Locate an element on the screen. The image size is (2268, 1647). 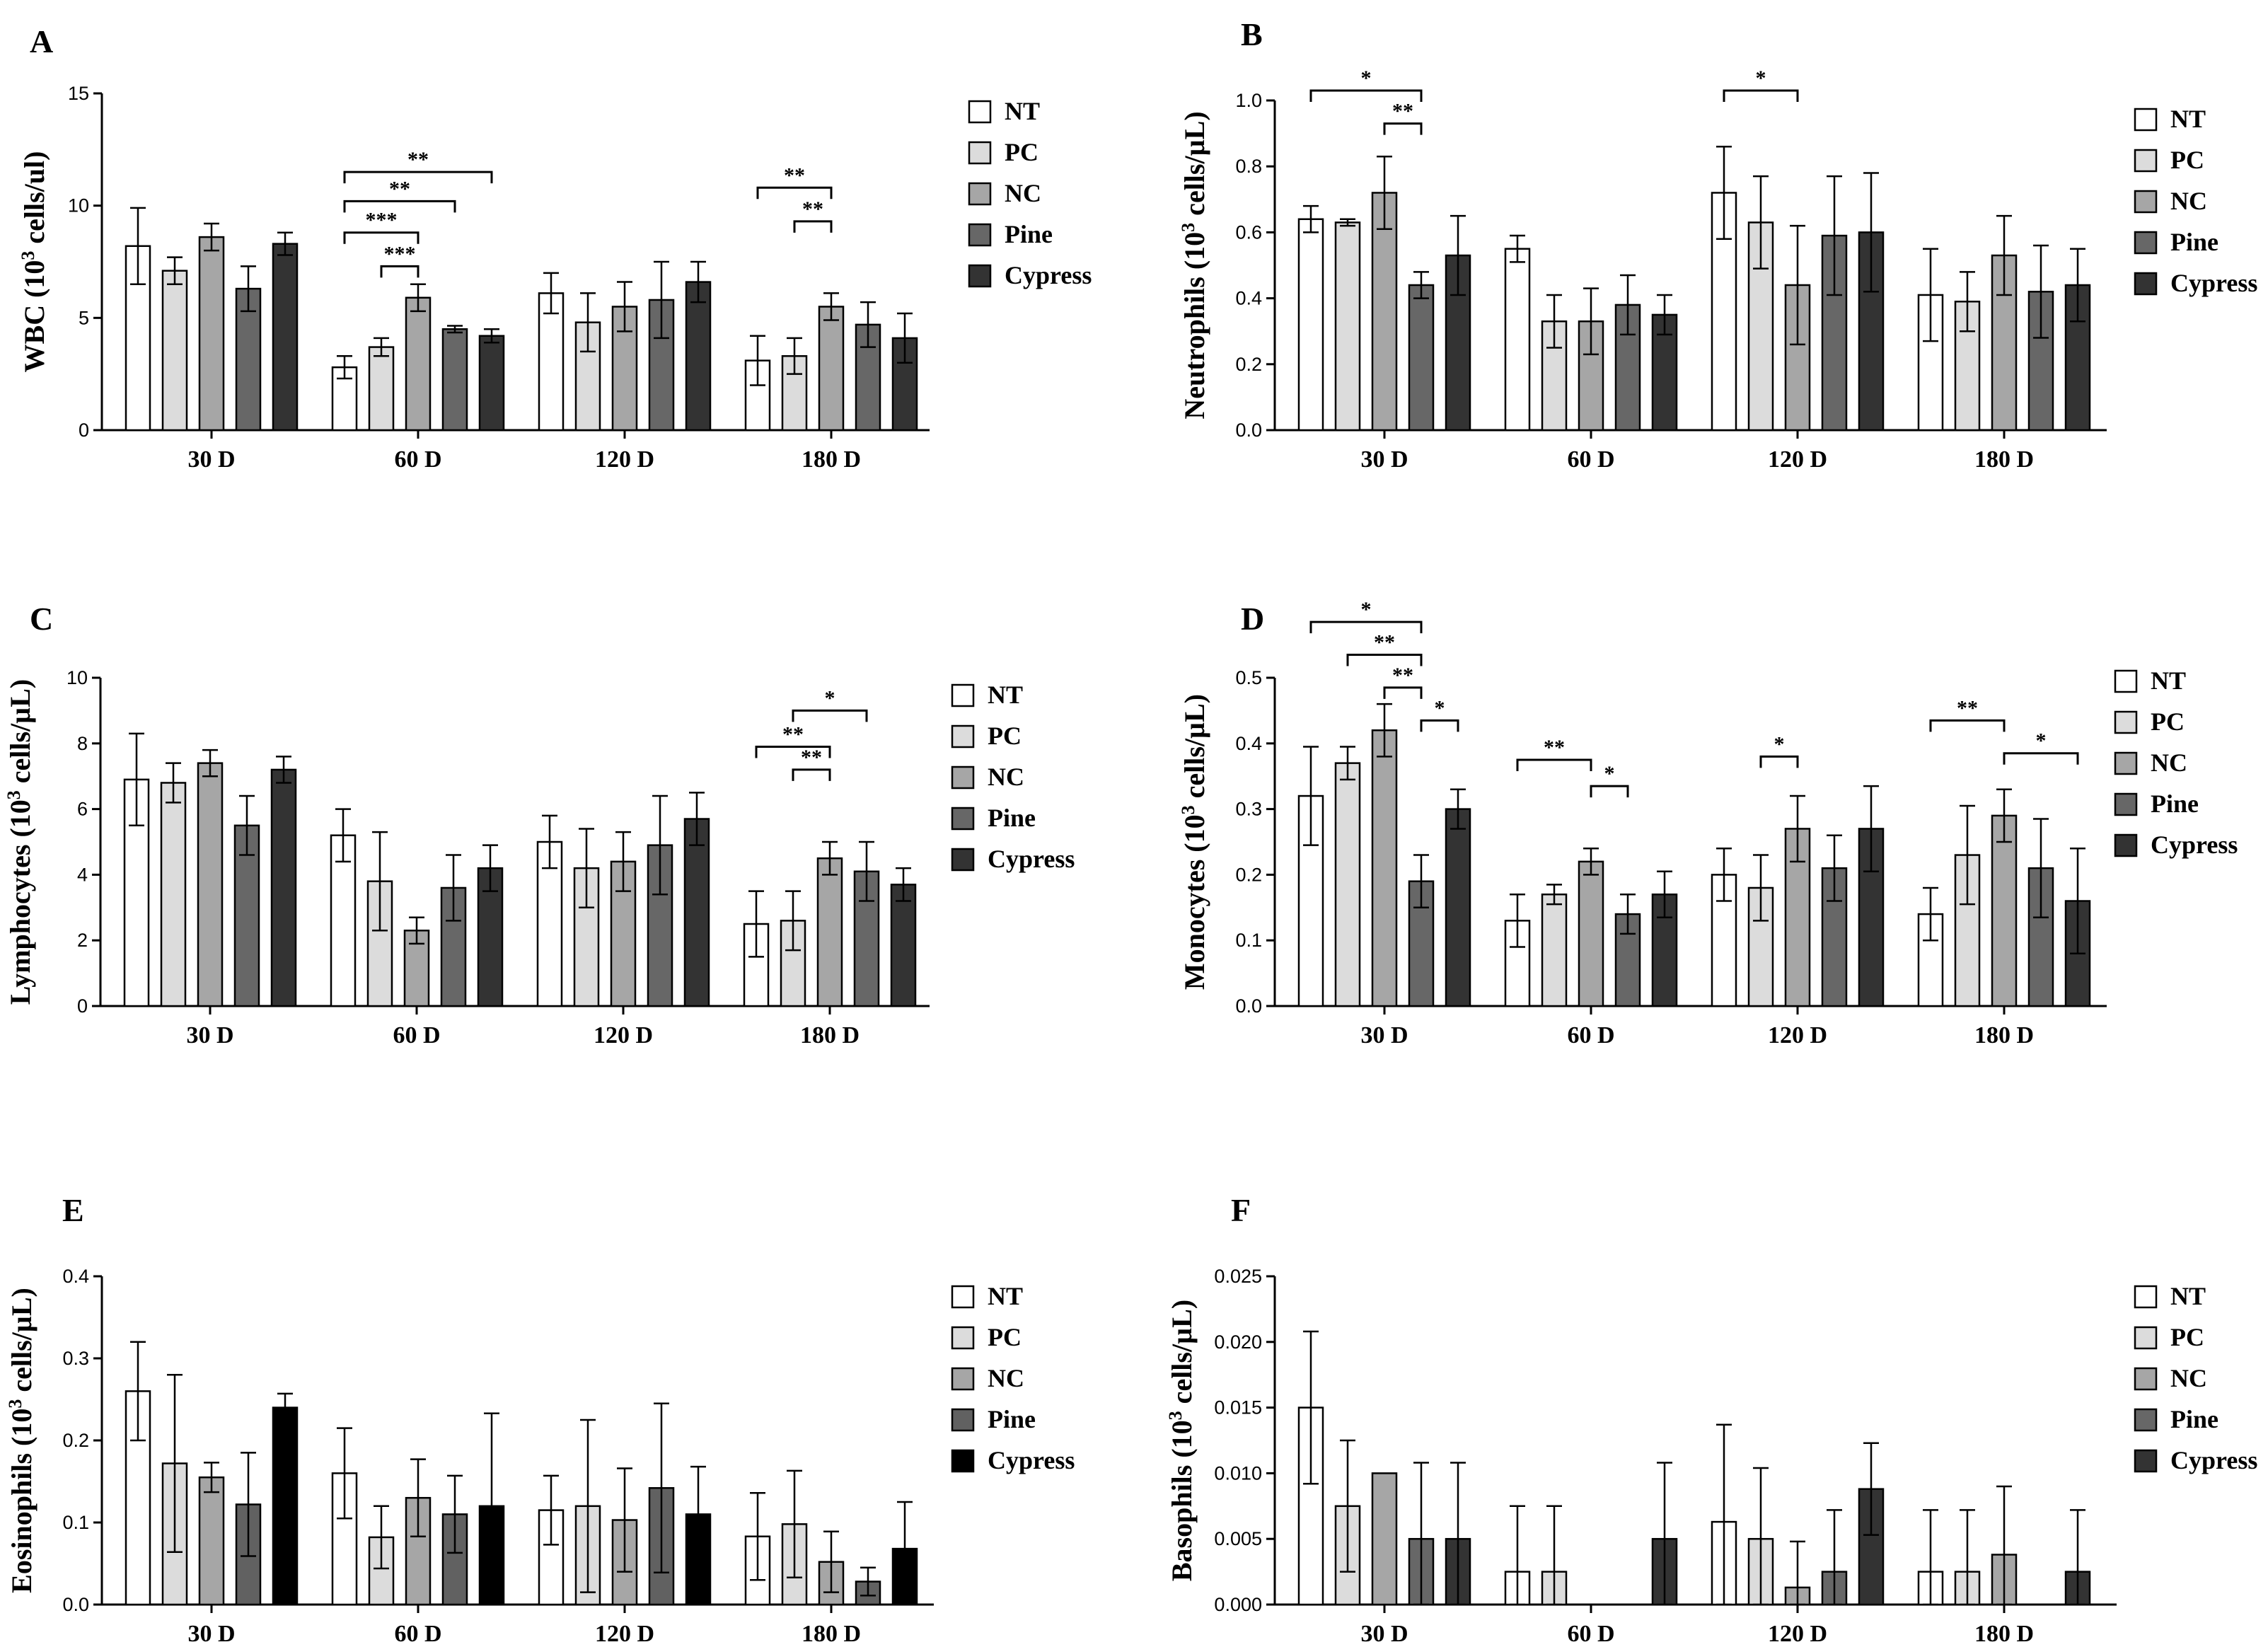
y-tick-label: 0.0 is located at coordinates (1248, 431).